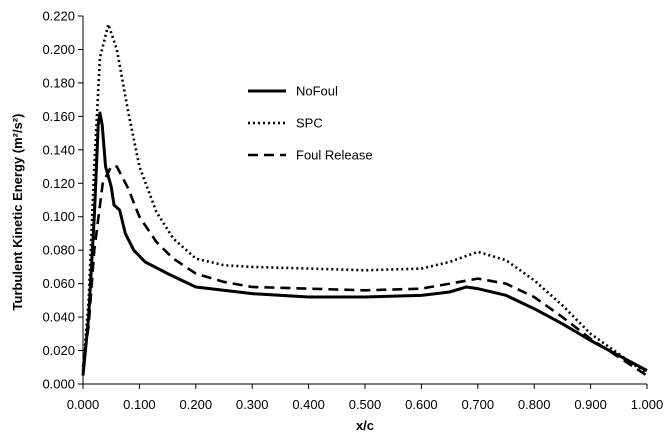 Image resolution: width=667 pixels, height=436 pixels. What do you see at coordinates (478, 404) in the screenshot?
I see `x-tick-label: 0.700` at bounding box center [478, 404].